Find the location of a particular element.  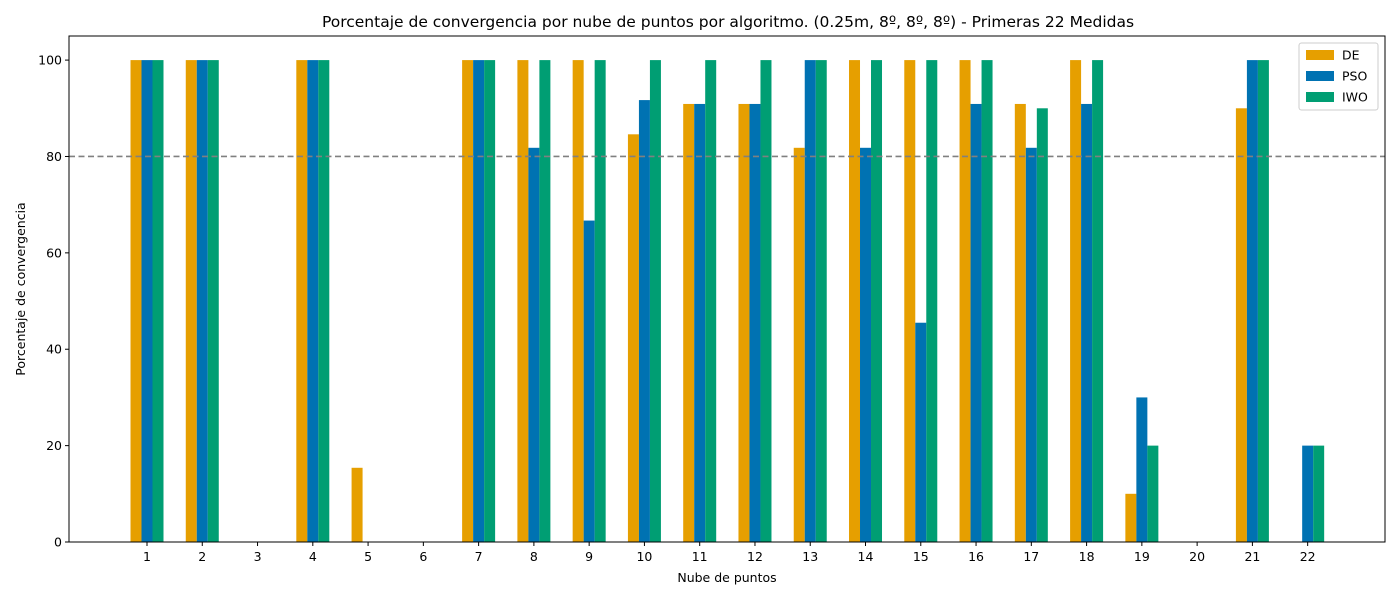

x-tick-label: 2 is located at coordinates (202, 556).